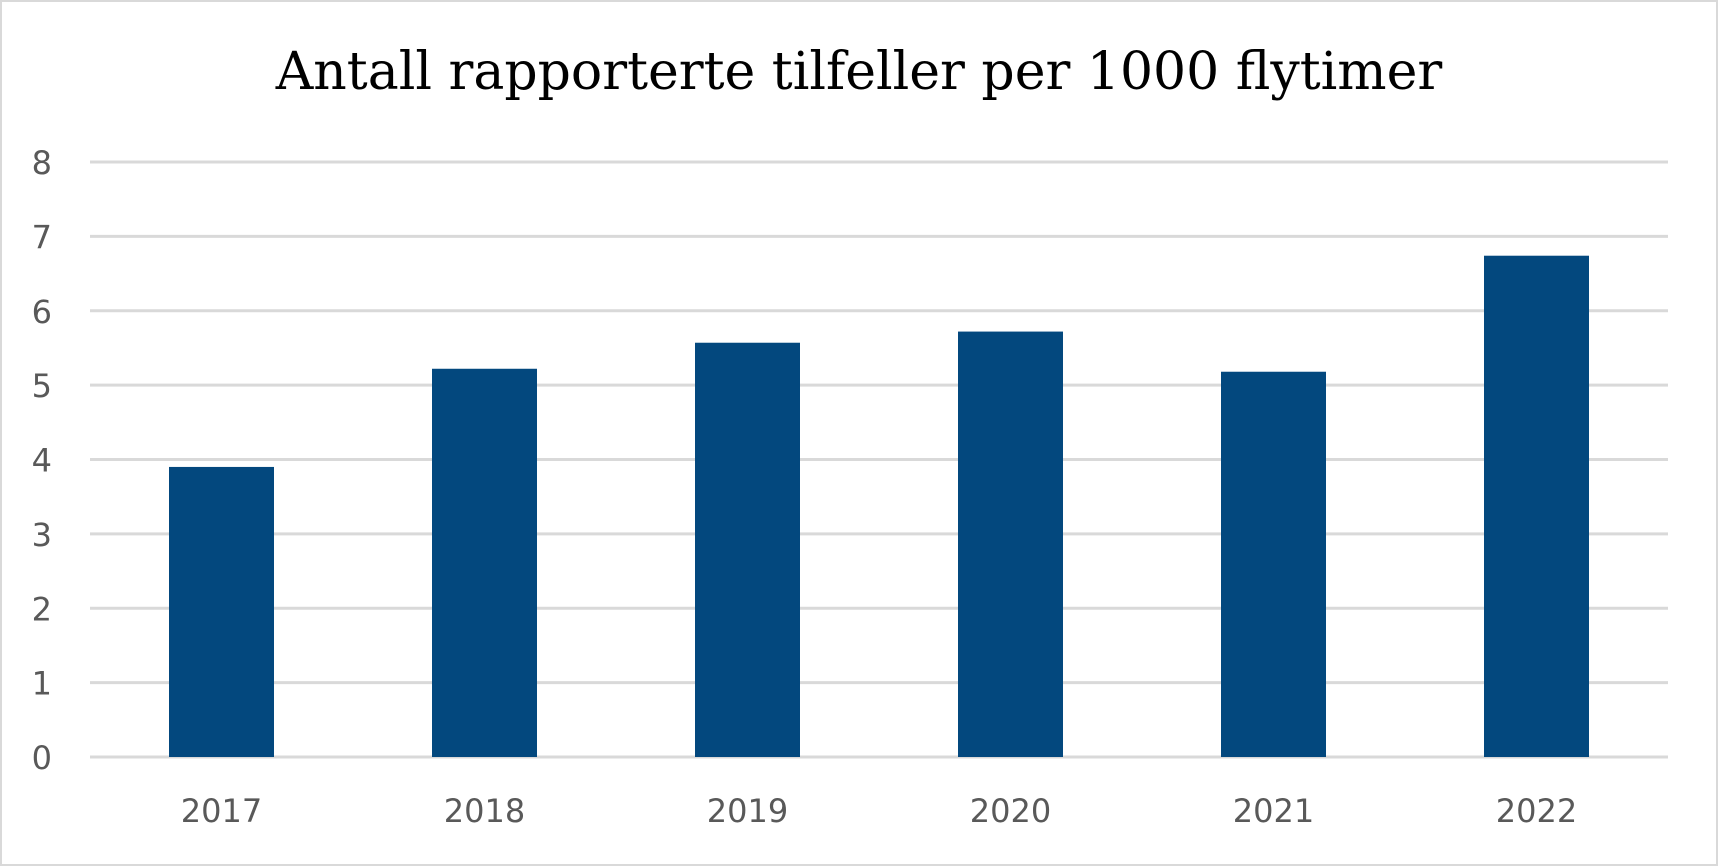 This screenshot has height=866, width=1718. Describe the element at coordinates (1536, 811) in the screenshot. I see `x-tick-label: 2022` at that location.